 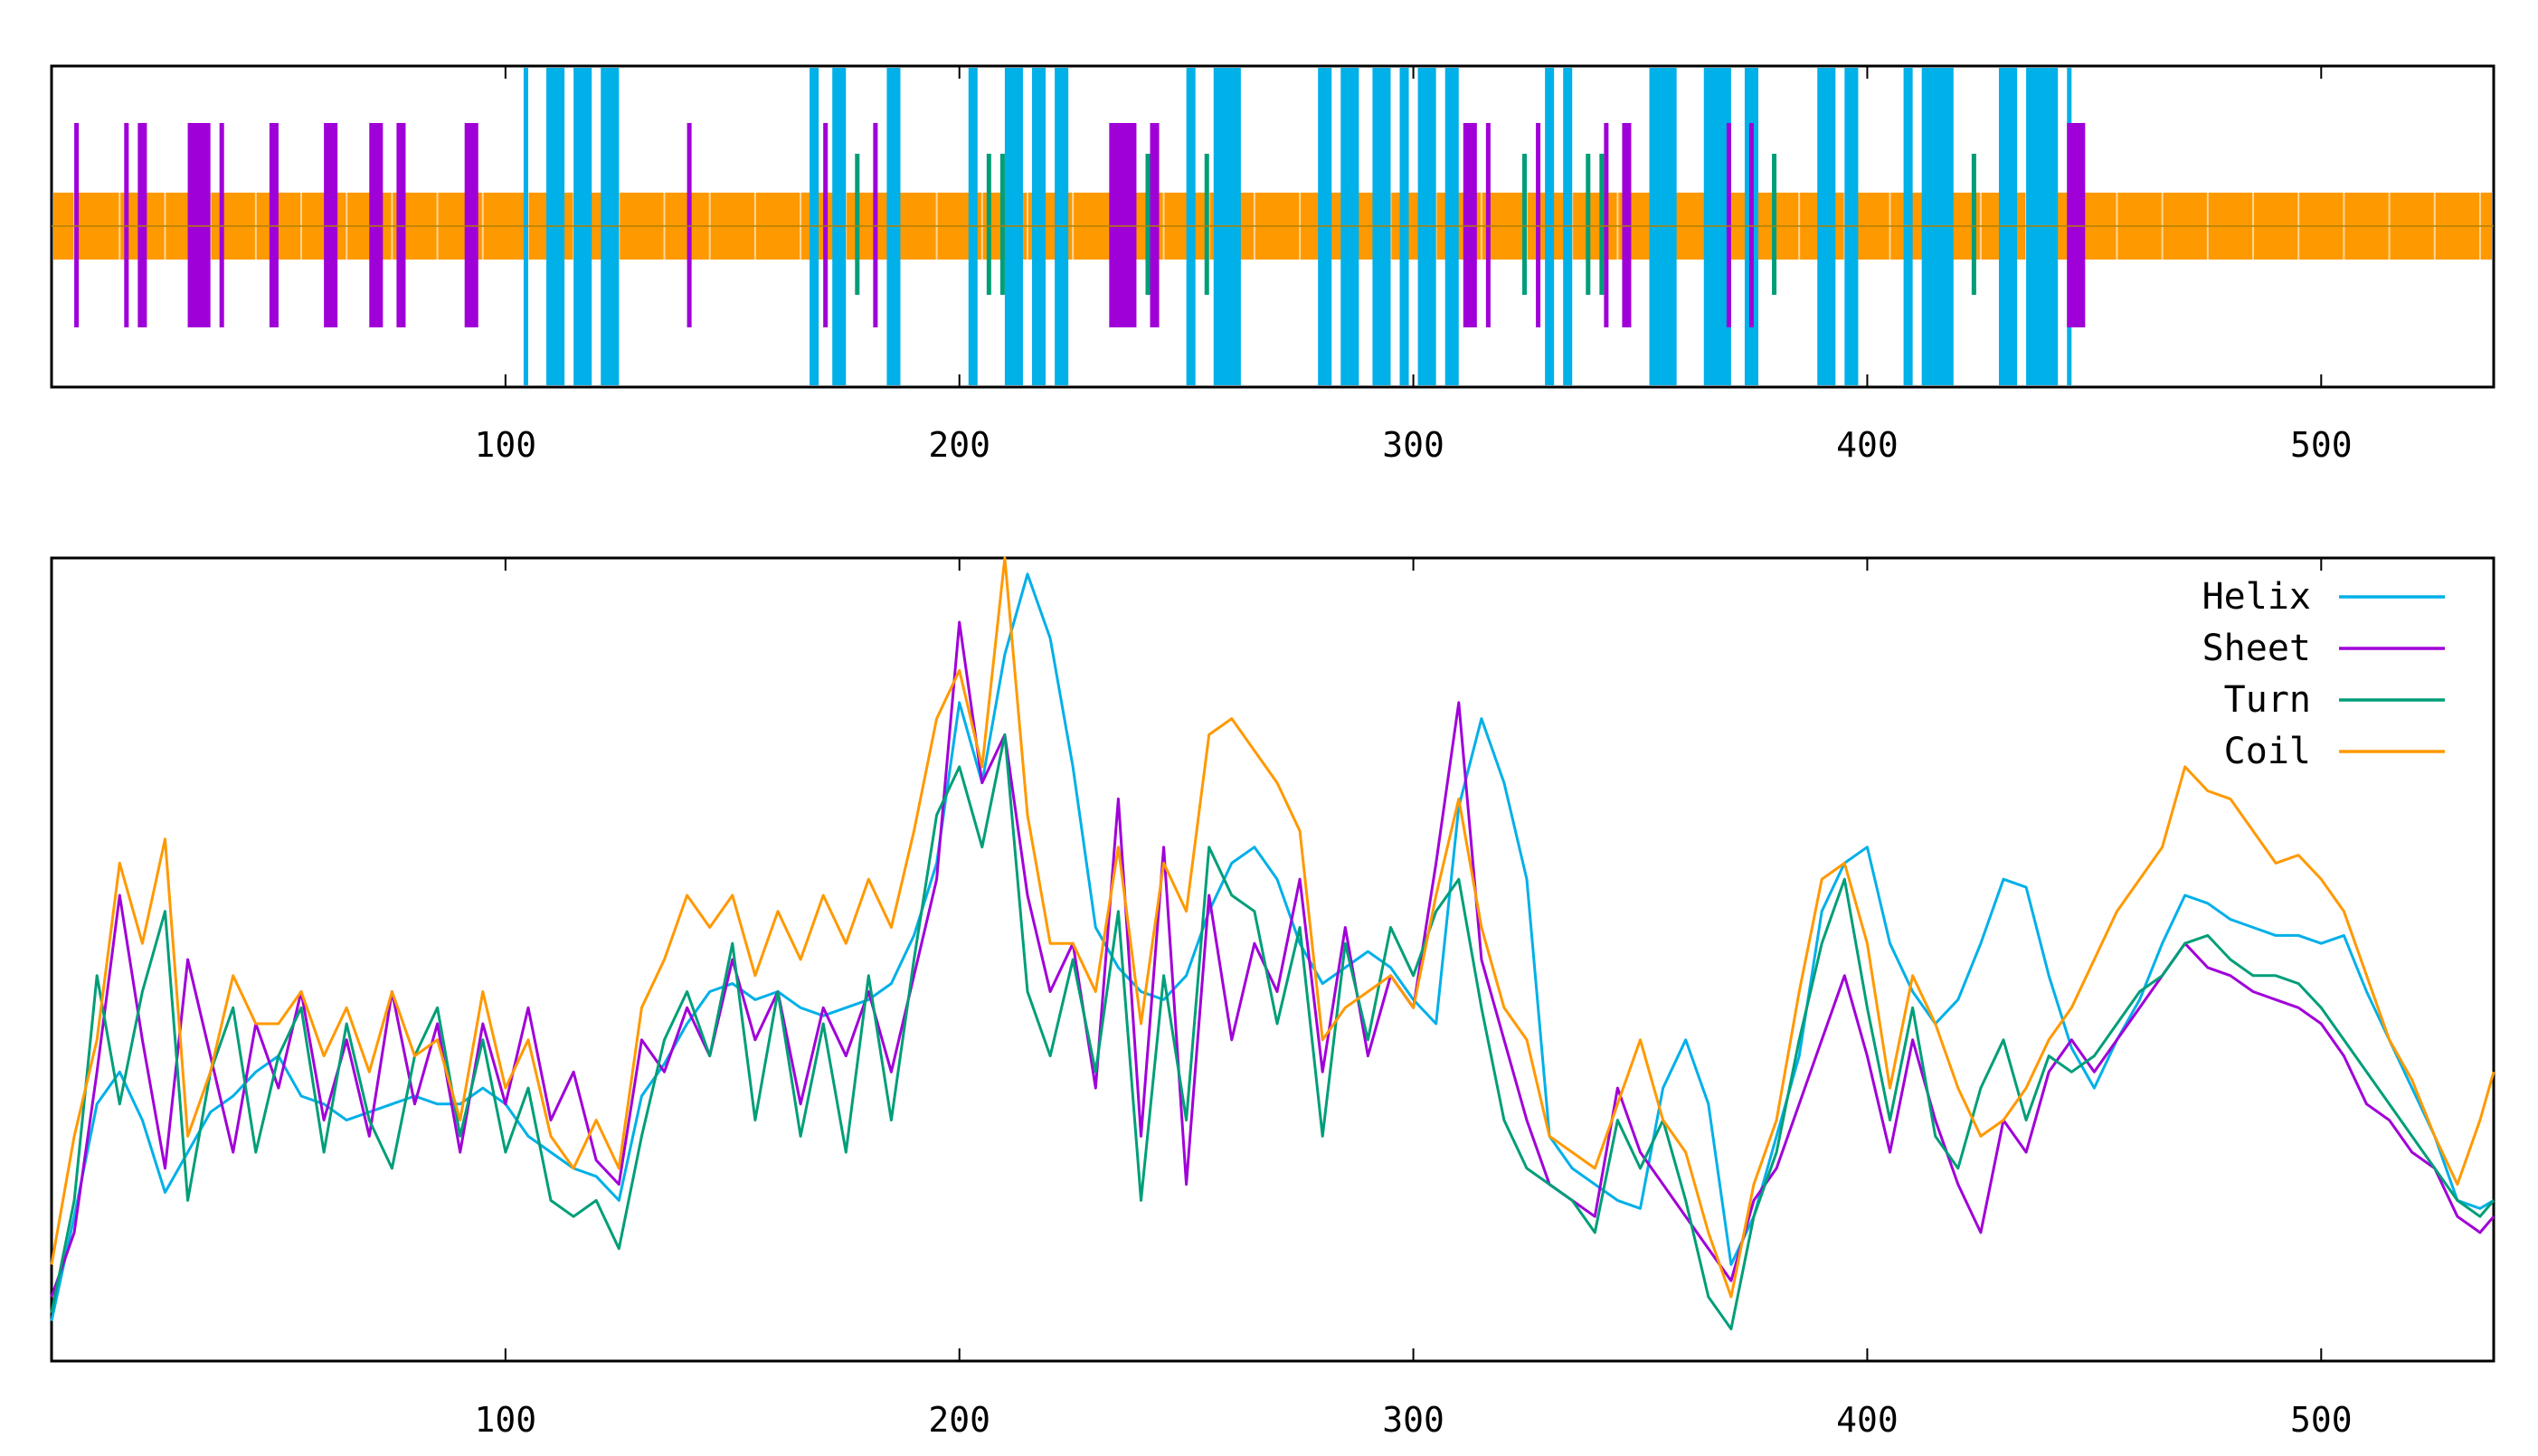 I want to click on legend-label-turn: Turn, so click(x=2267, y=700).